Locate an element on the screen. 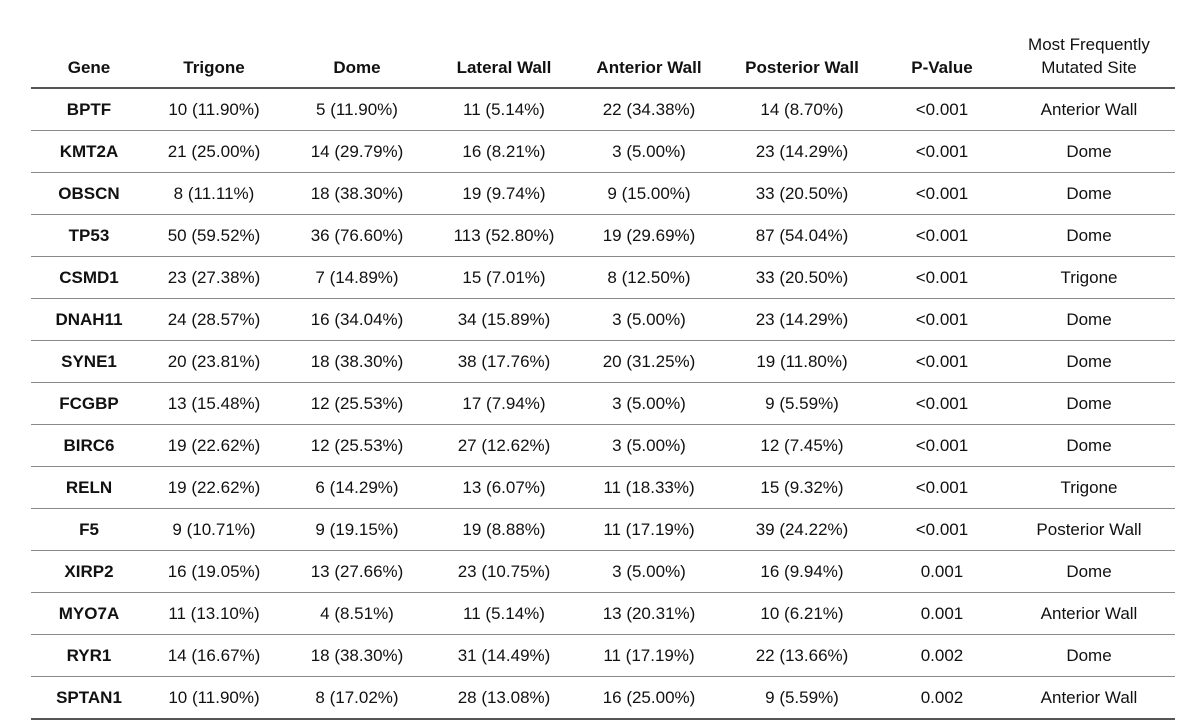 This screenshot has width=1200, height=727. trigone-cell: 11 (13.10%) is located at coordinates (214, 613).